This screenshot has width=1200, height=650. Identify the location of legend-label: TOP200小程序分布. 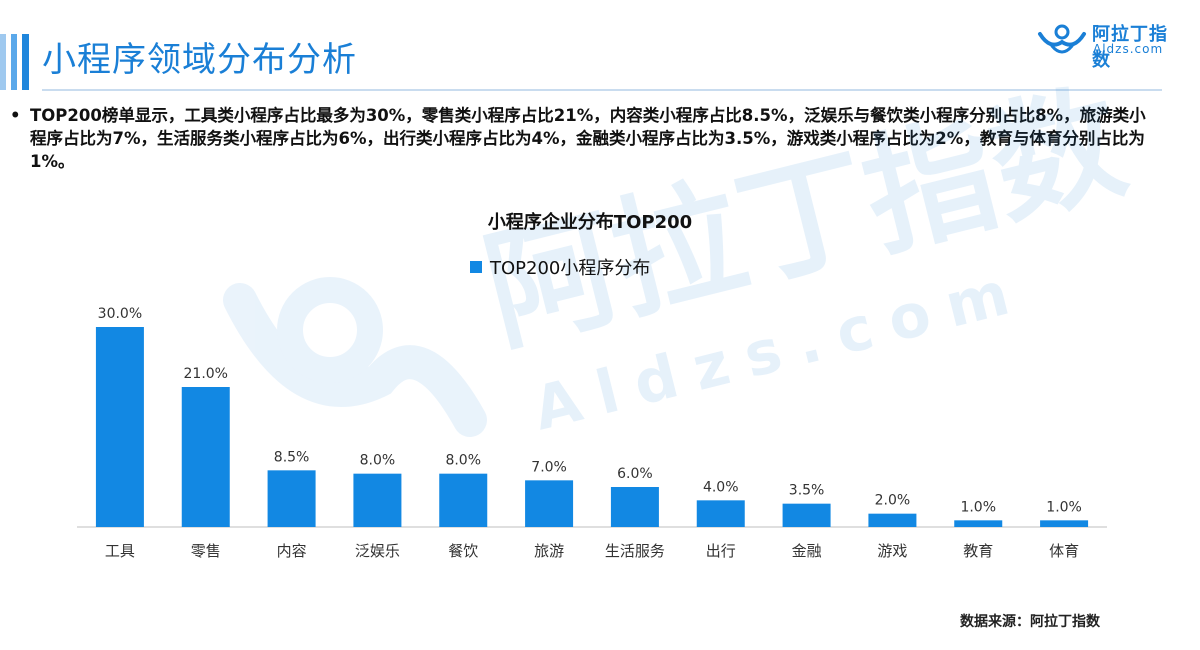
(570, 268).